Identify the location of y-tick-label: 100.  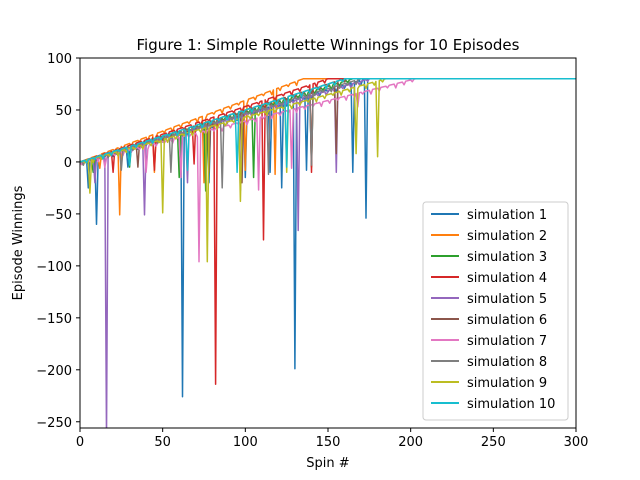
(59, 59).